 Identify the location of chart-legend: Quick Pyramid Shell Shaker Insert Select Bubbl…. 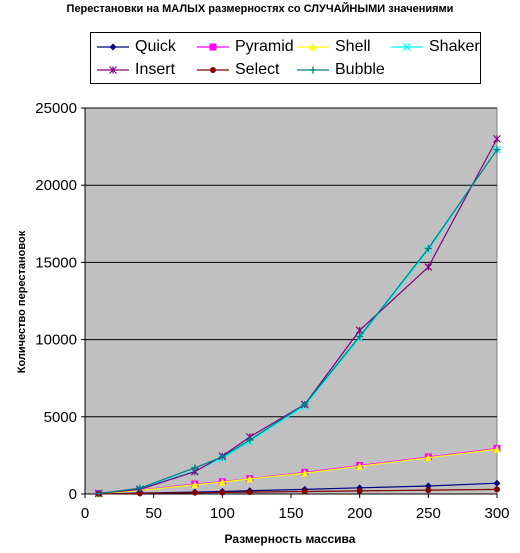
(285, 58).